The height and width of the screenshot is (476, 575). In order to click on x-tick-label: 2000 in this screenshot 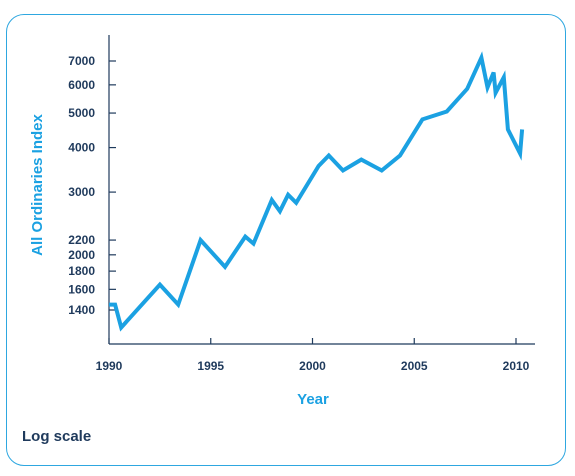, I will do `click(312, 366)`.